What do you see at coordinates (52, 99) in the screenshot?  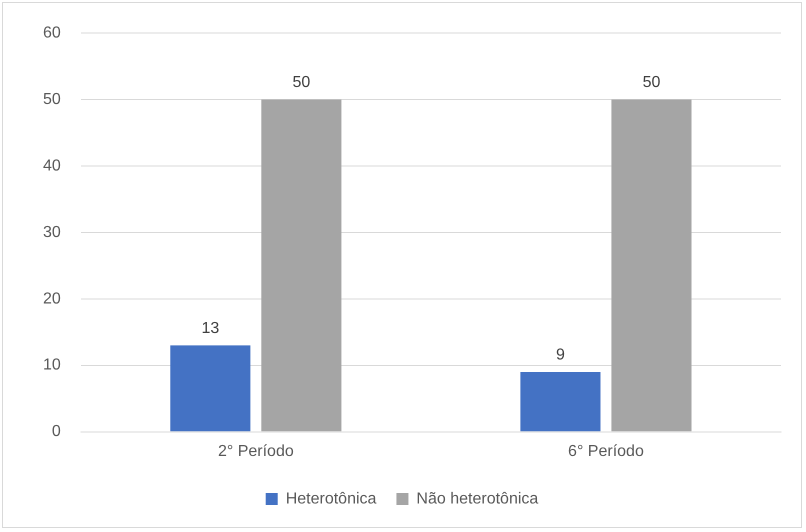 I see `y-tick-label: 50` at bounding box center [52, 99].